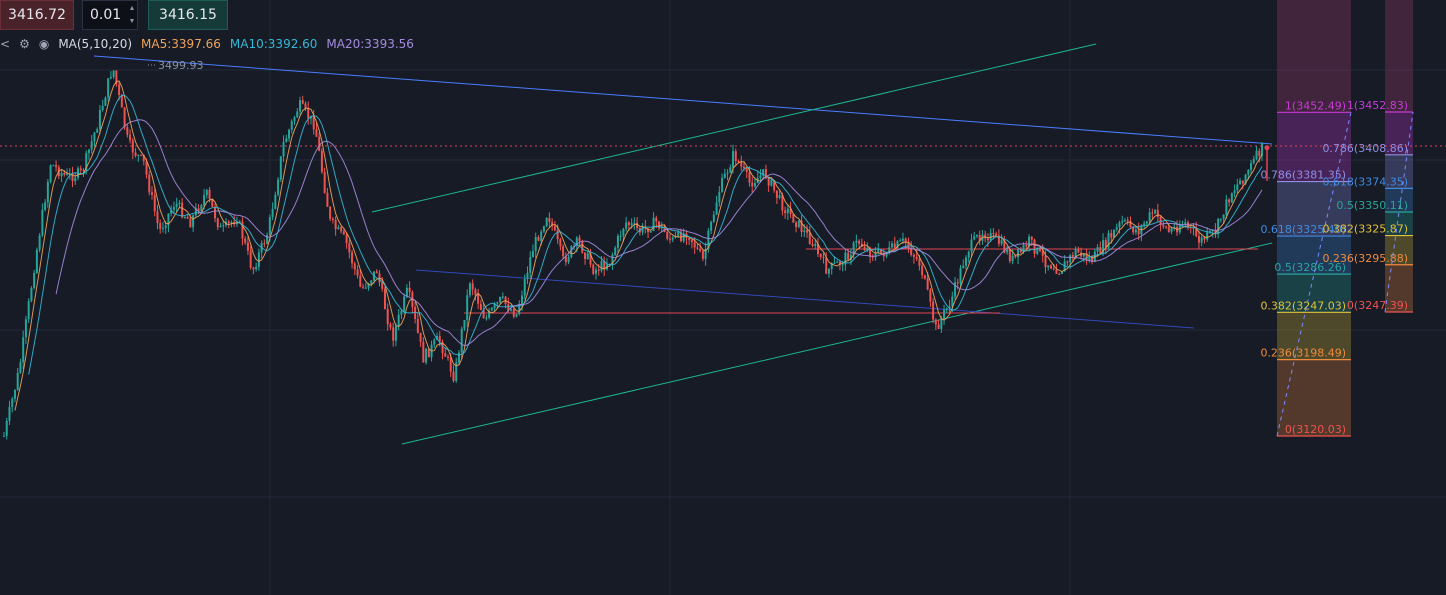 The image size is (1446, 595). I want to click on fib-right-level-label: 0.618(3374.35), so click(1365, 181).